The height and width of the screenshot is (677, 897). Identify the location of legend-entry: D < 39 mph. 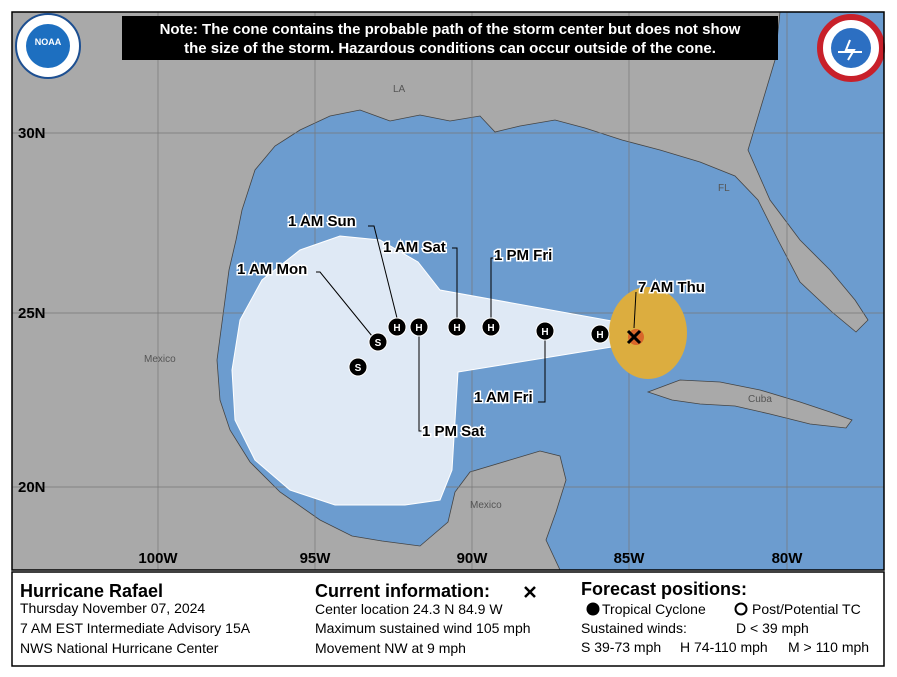
(772, 628).